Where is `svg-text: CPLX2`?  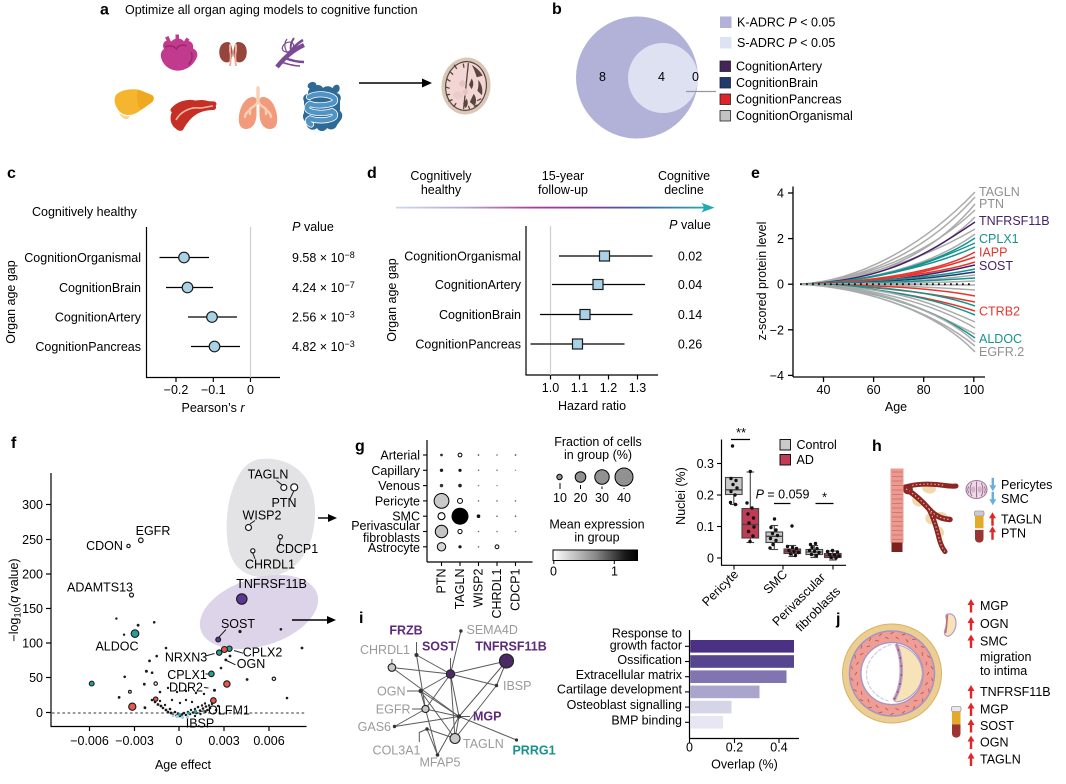 svg-text: CPLX2 is located at coordinates (263, 653).